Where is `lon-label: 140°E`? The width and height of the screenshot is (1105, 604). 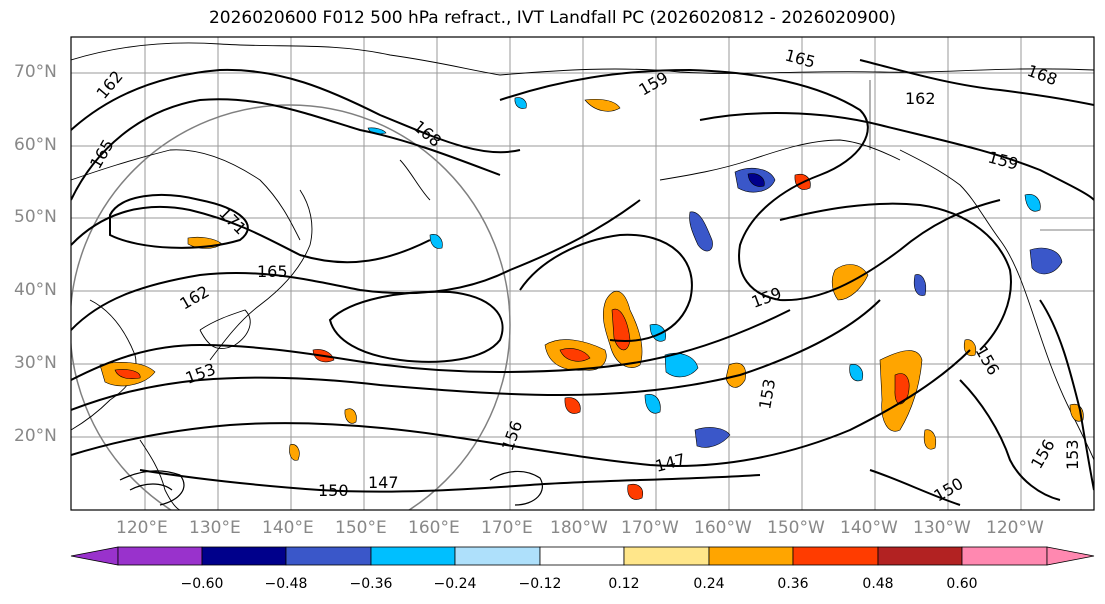
lon-label: 140°E is located at coordinates (288, 528).